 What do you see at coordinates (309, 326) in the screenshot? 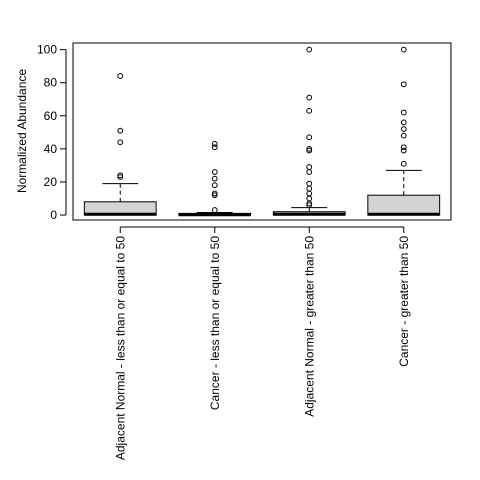
I see `x-tick-label: Adjacent Normal - greater than 50` at bounding box center [309, 326].